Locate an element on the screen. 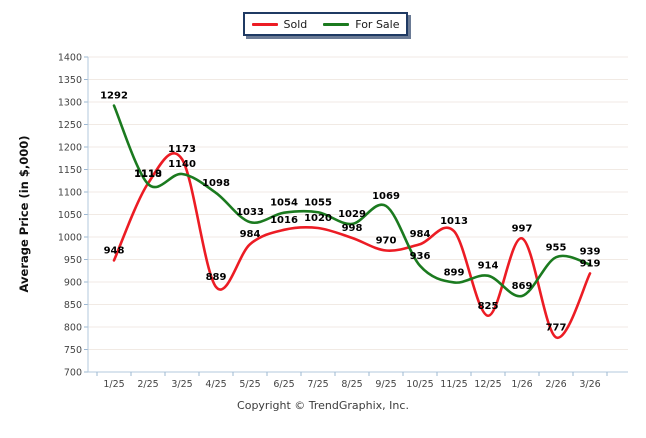 The image size is (646, 438). data-label-for-sale: 1069 is located at coordinates (386, 196).